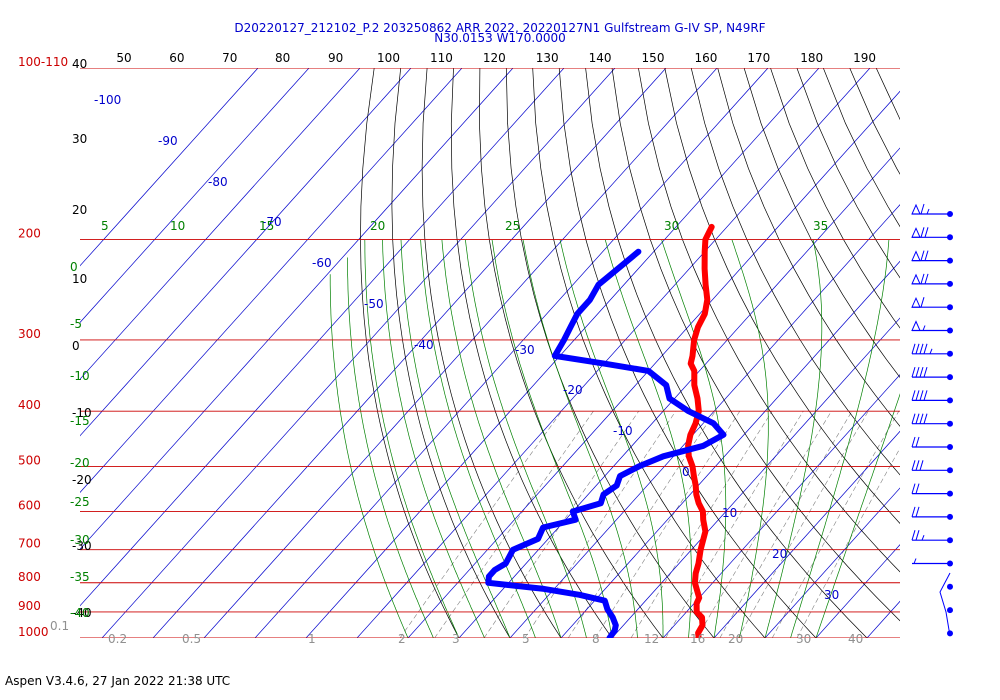 Image resolution: width=1000 pixels, height=700 pixels. What do you see at coordinates (950, 610) in the screenshot?
I see `wind-barb-point` at bounding box center [950, 610].